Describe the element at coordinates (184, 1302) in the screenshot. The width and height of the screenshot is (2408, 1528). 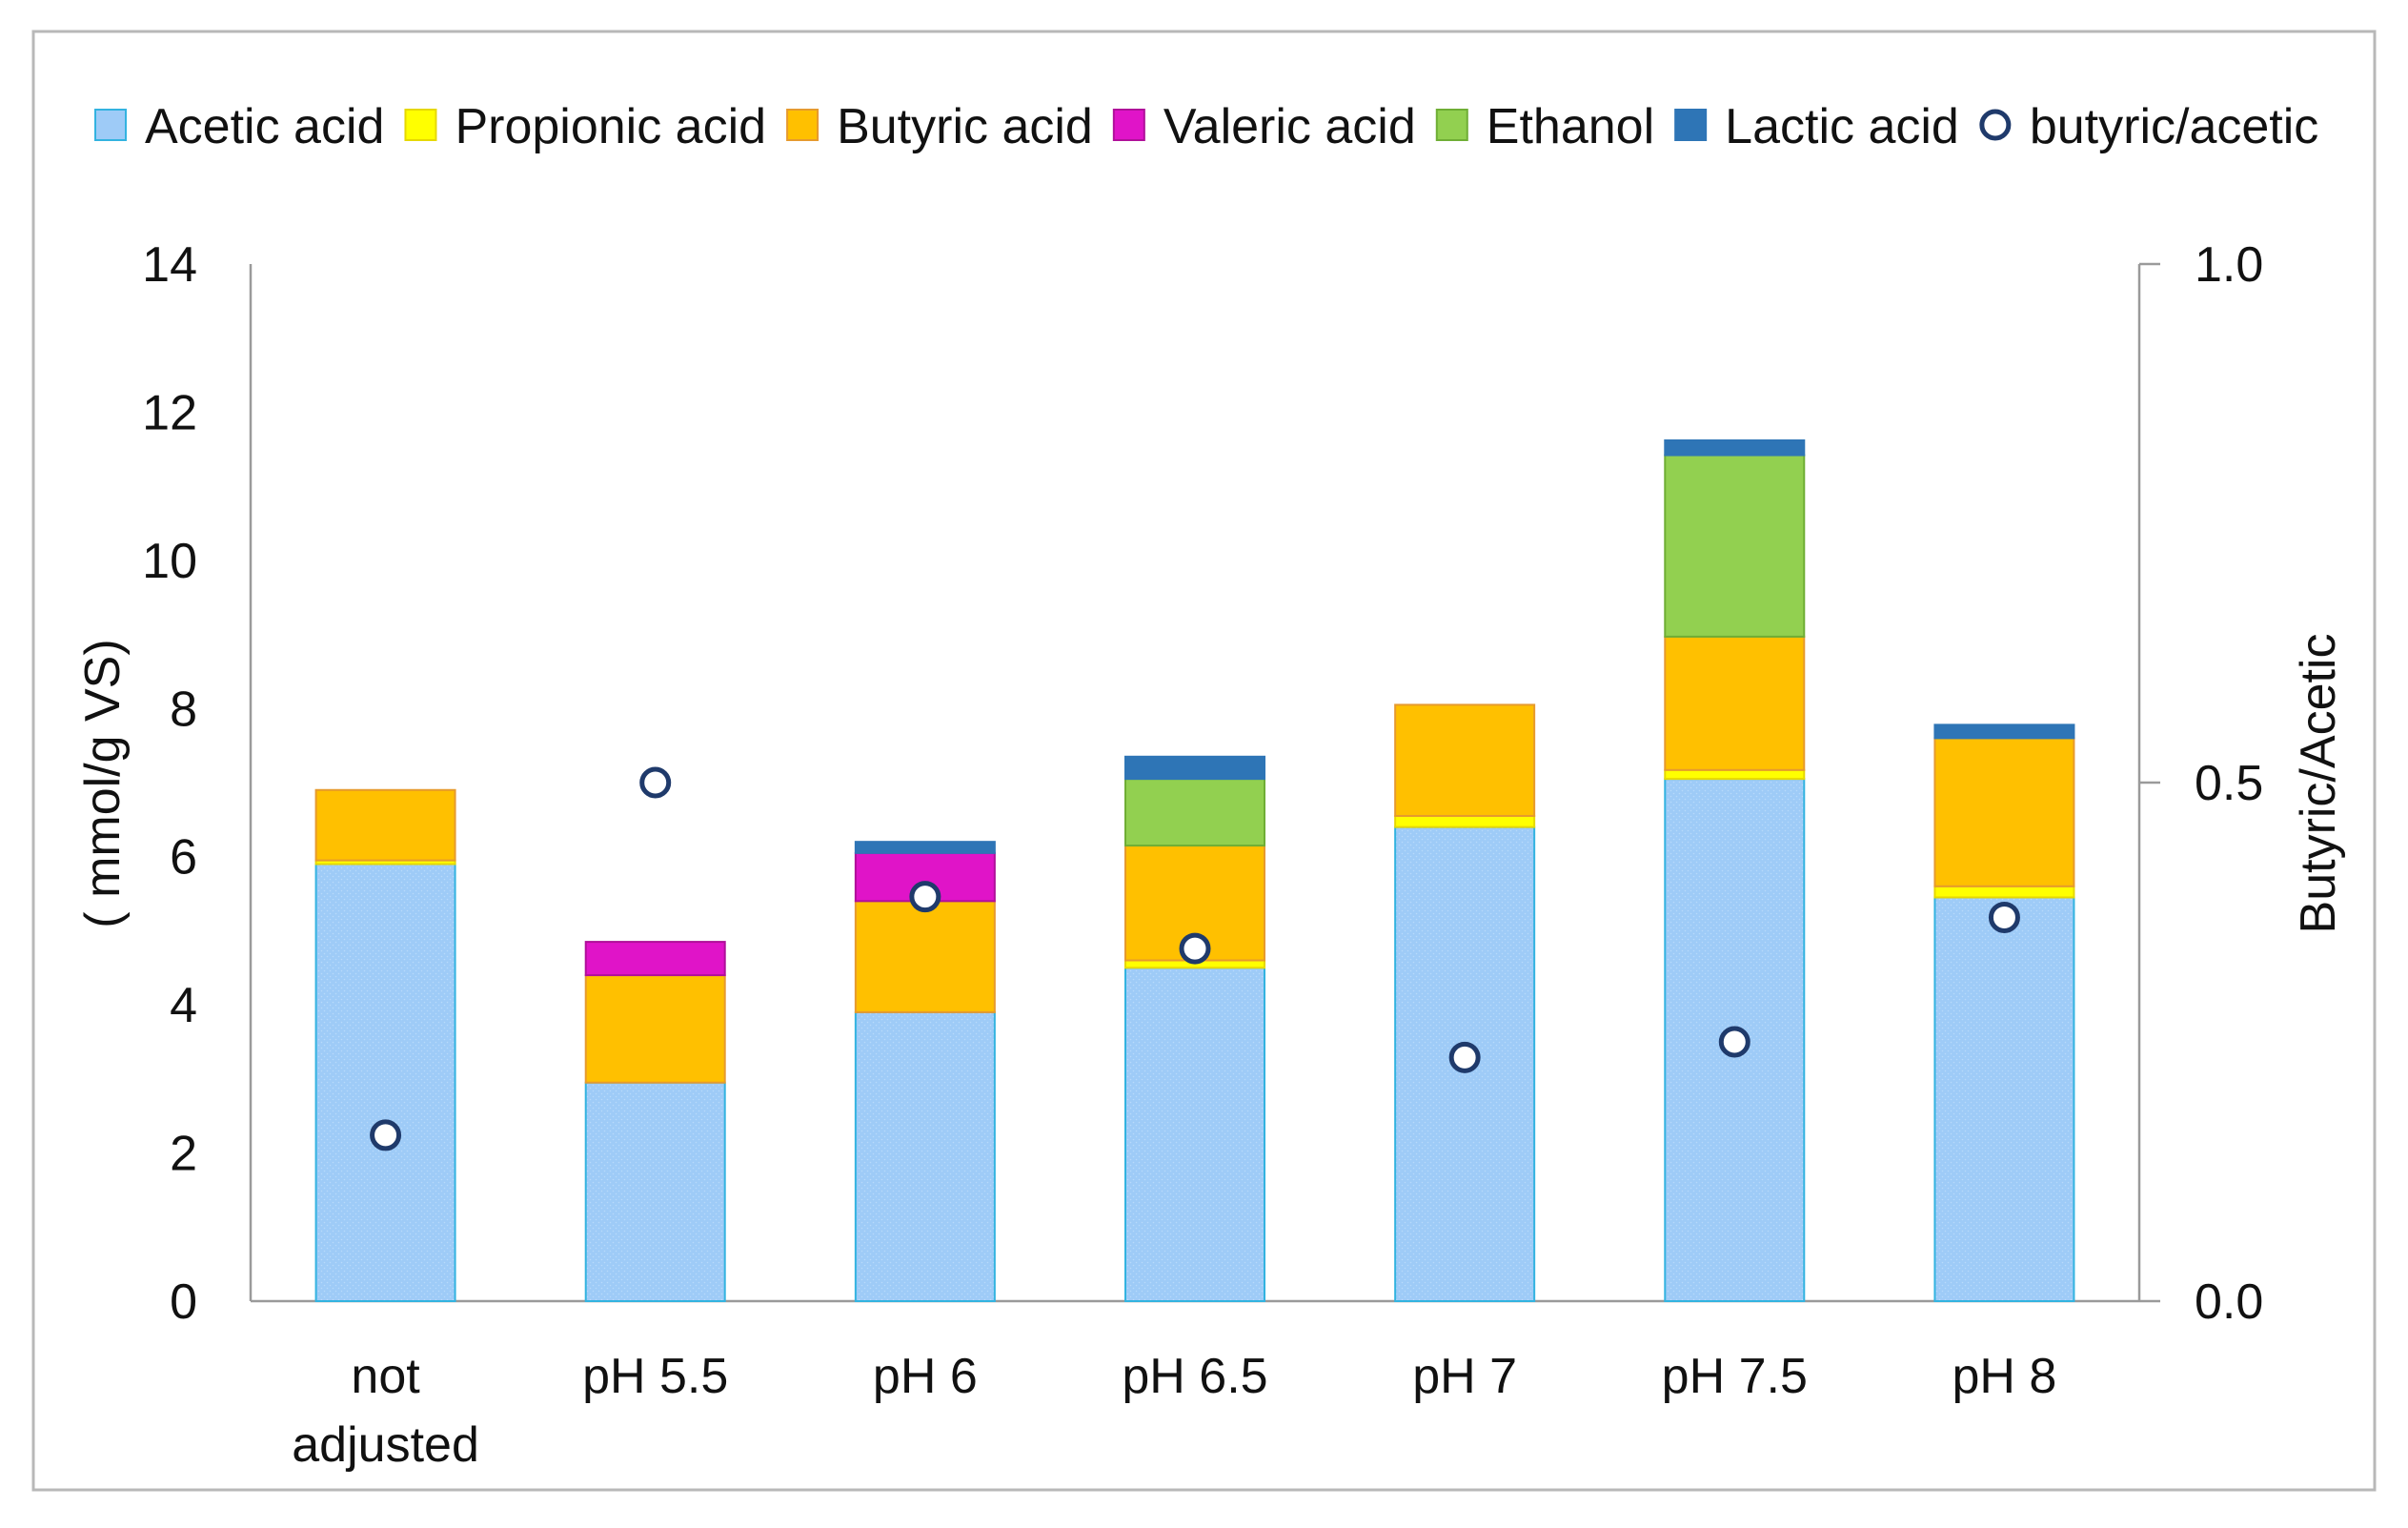
I see `y-tick-label: 0` at that location.